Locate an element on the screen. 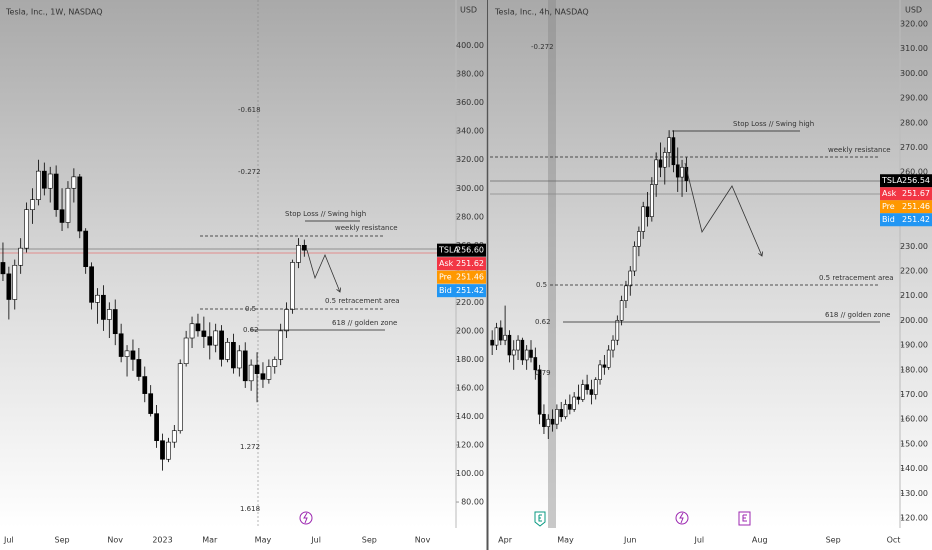 The height and width of the screenshot is (550, 932). x-tick-label: Mar is located at coordinates (210, 540).